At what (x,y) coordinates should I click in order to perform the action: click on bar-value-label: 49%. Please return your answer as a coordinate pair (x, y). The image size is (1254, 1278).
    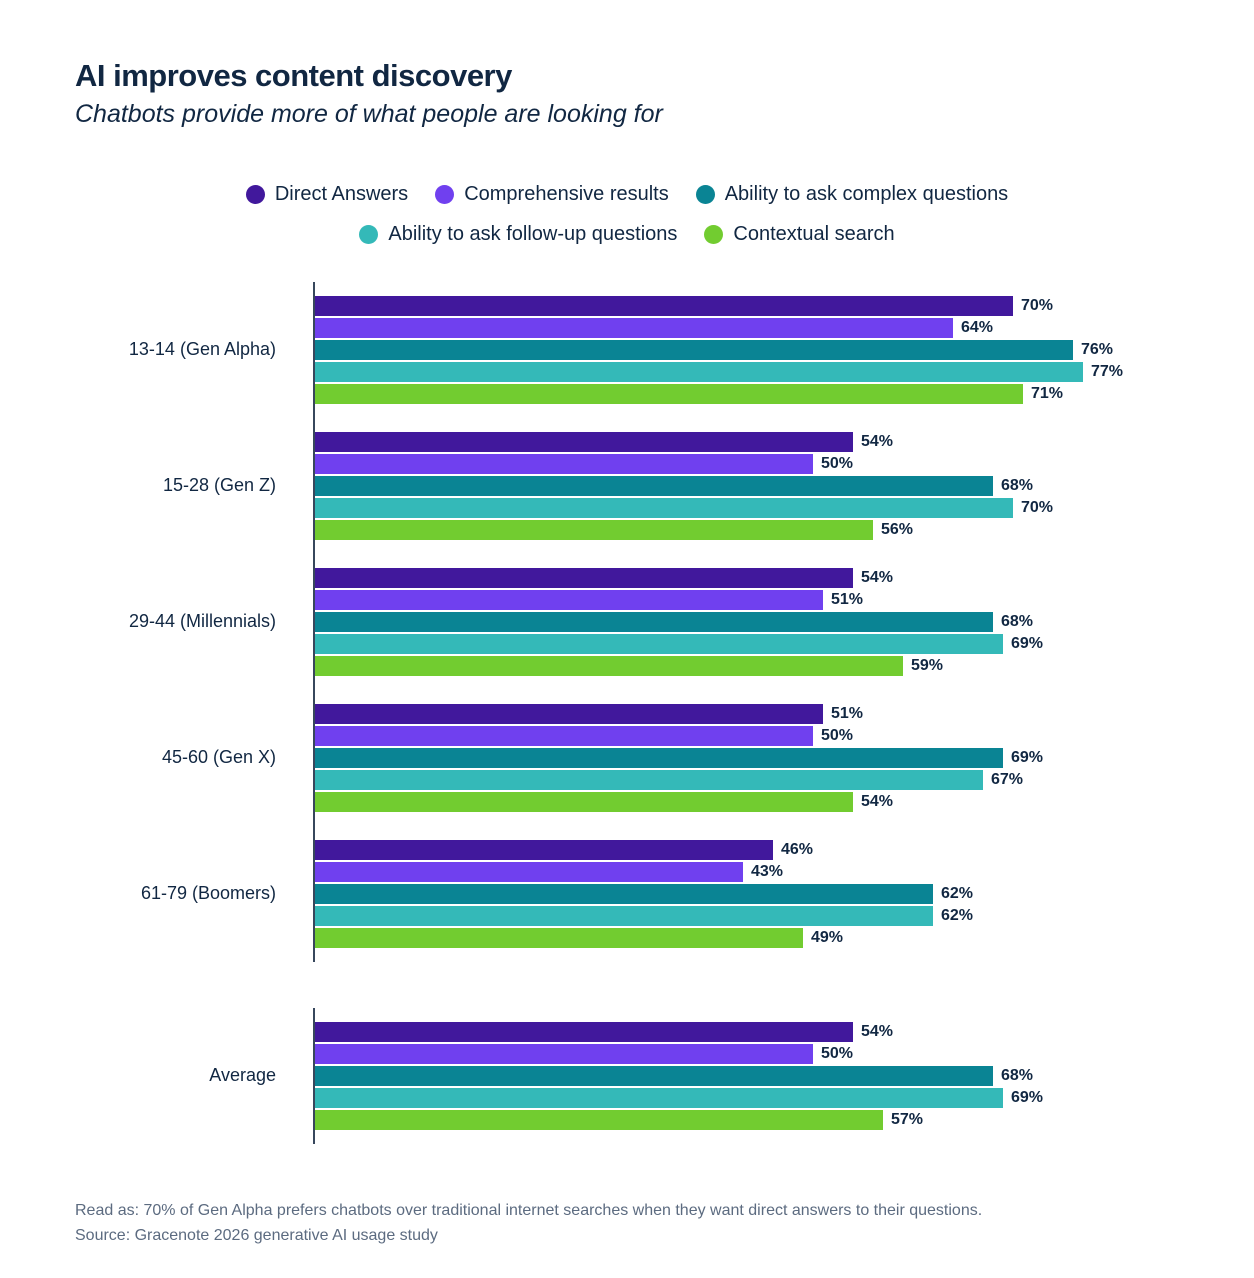
    Looking at the image, I should click on (827, 937).